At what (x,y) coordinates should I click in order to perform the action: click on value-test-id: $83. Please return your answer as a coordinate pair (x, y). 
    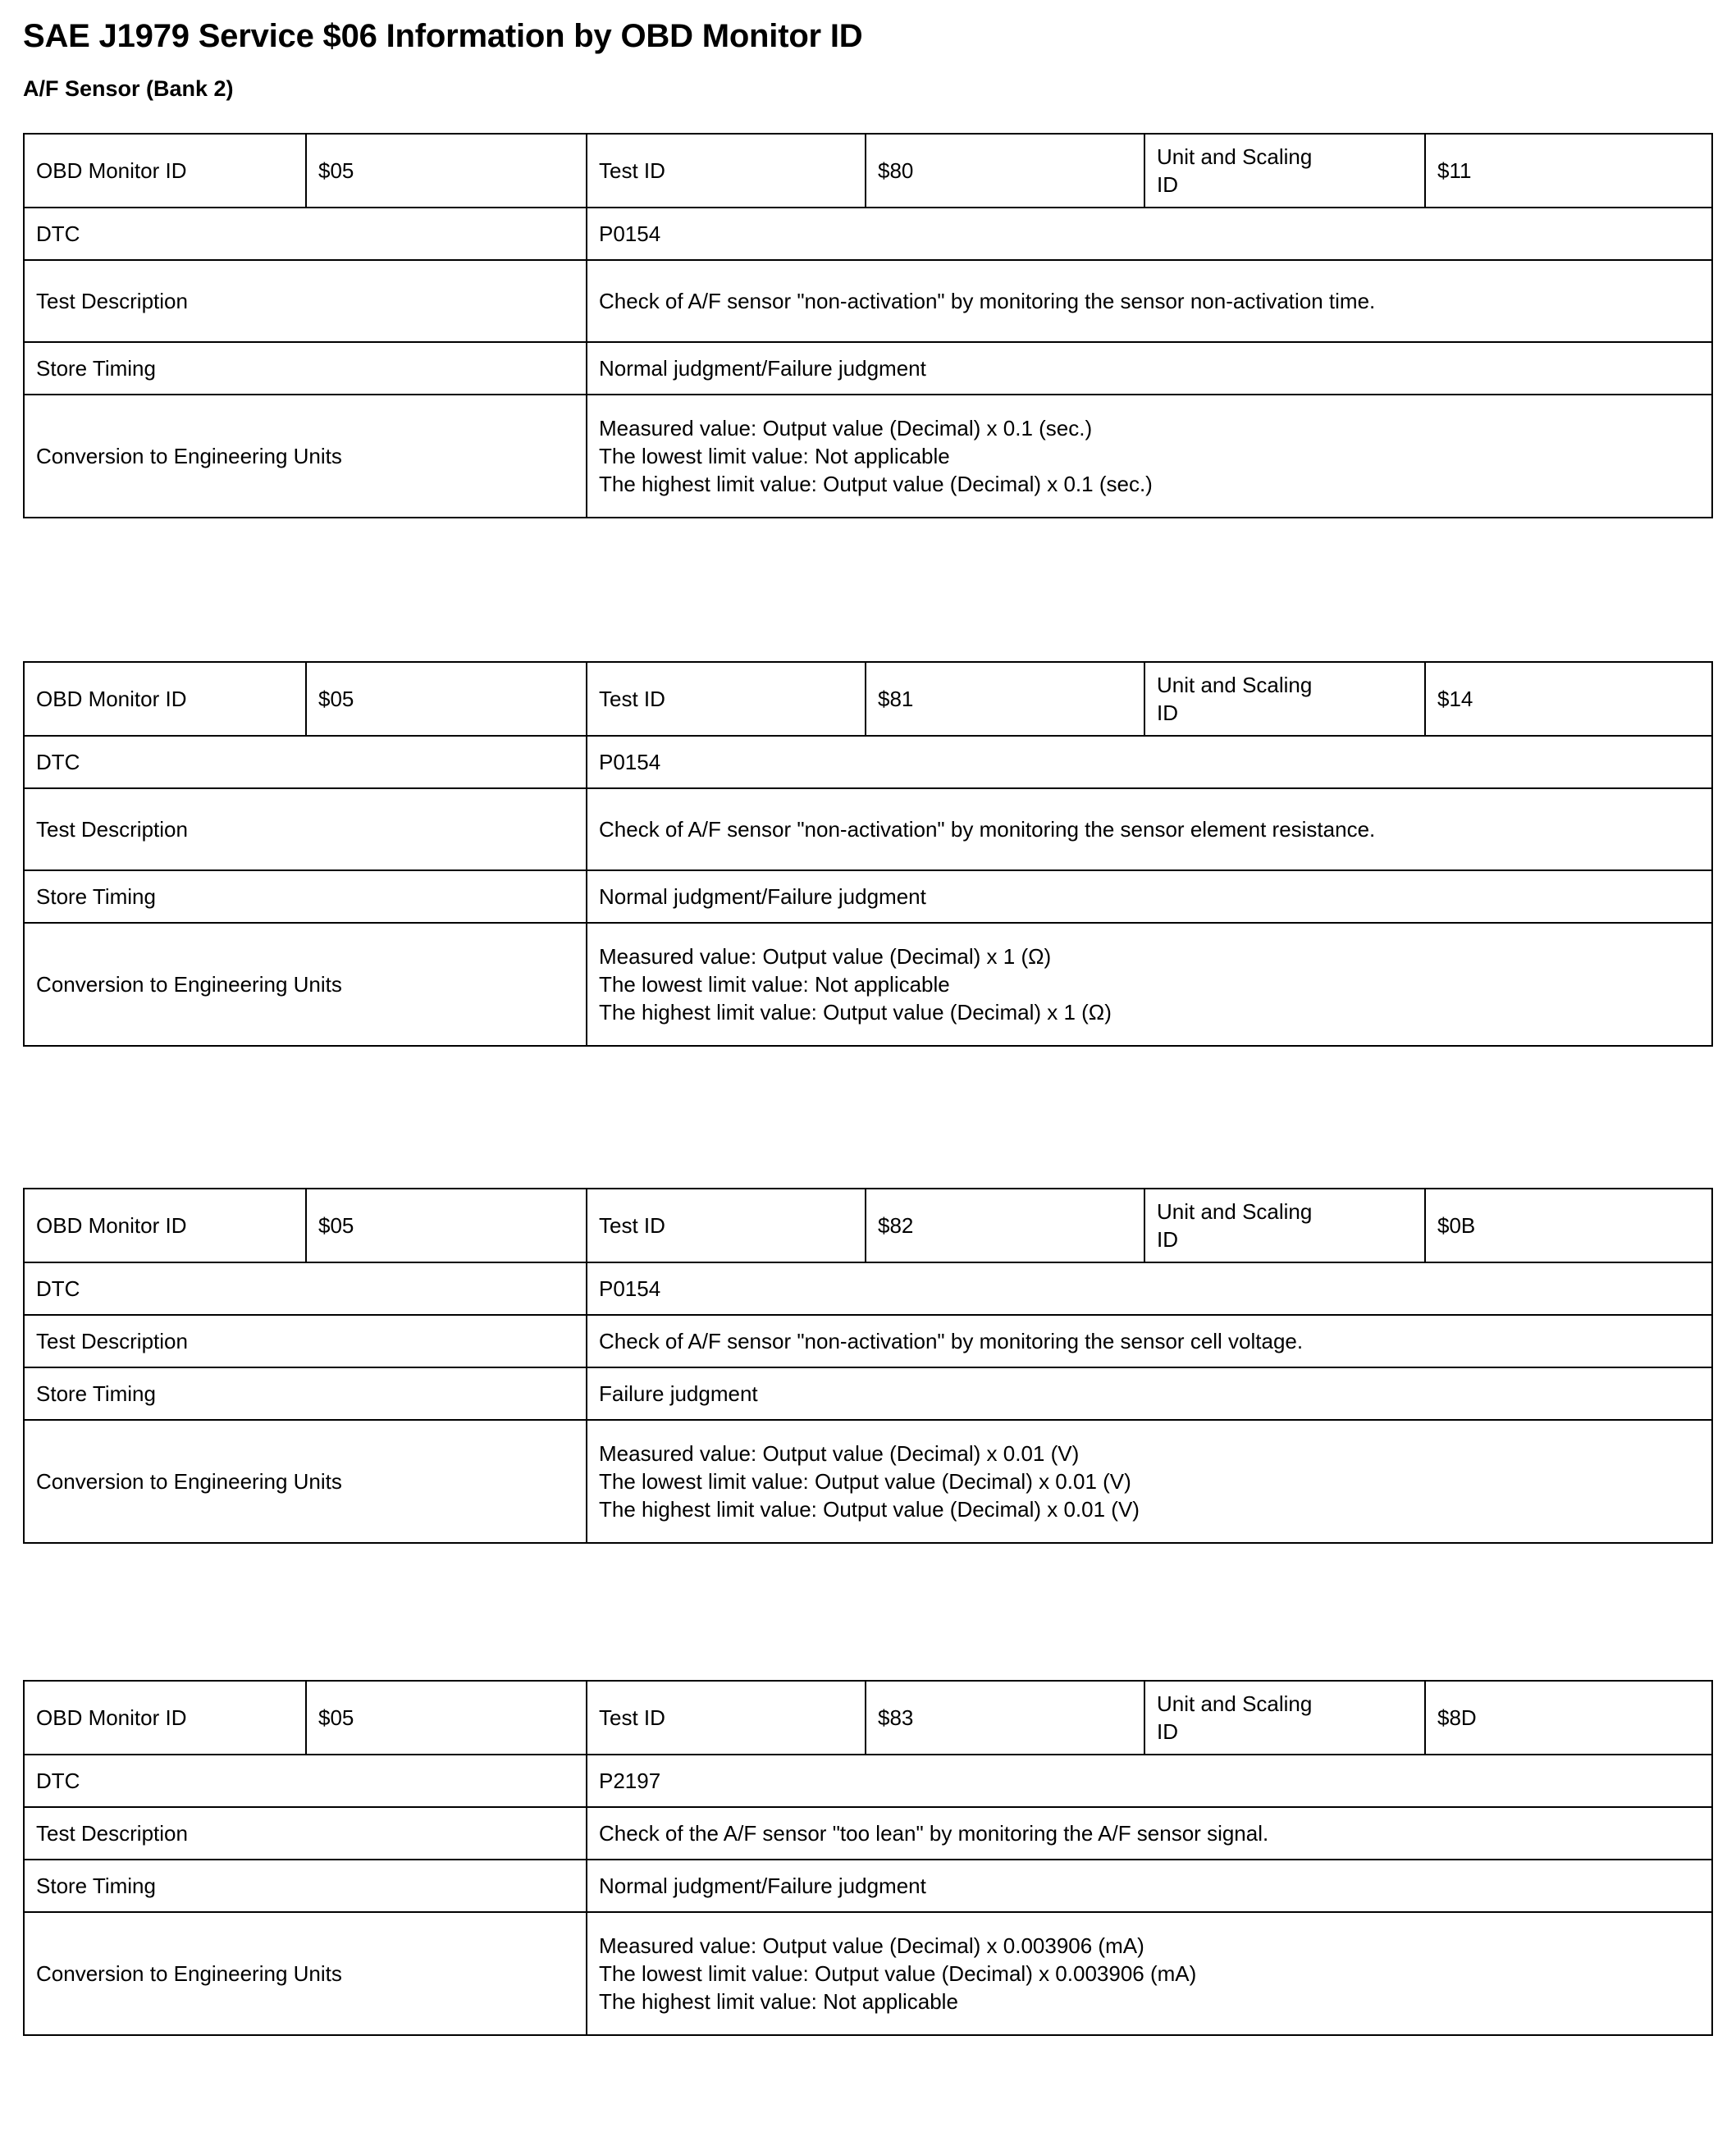
    Looking at the image, I should click on (1005, 1717).